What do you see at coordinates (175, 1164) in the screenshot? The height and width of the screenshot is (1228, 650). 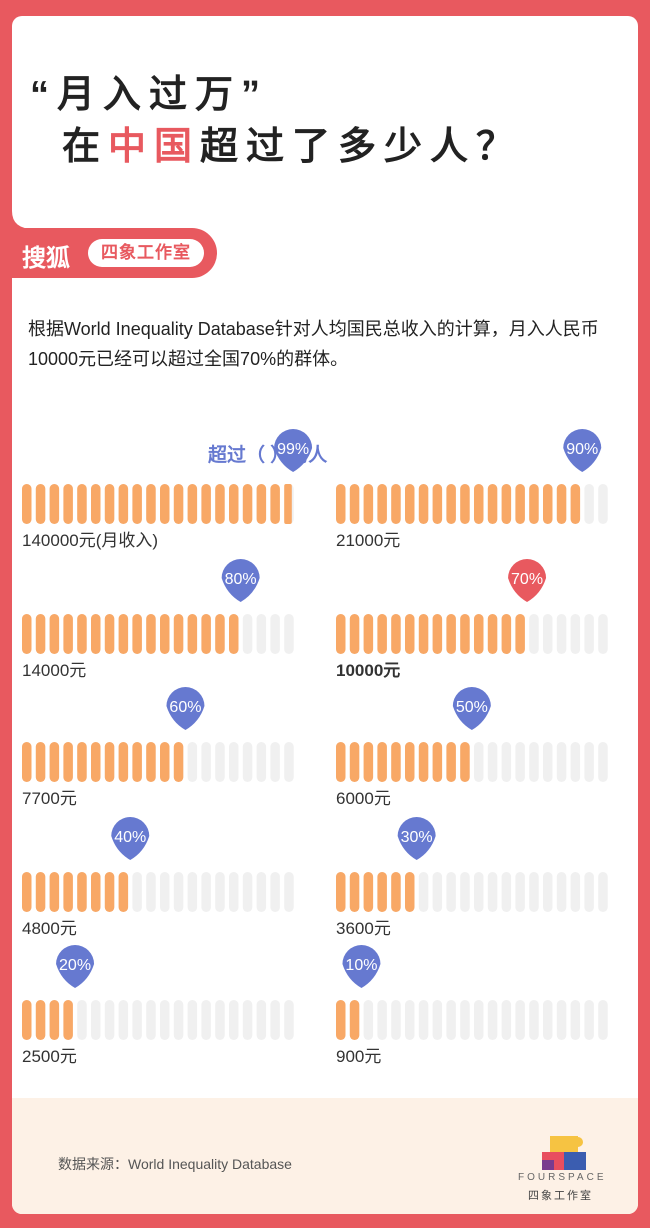 I see `data-source: 数据来源：World Inequality Database` at bounding box center [175, 1164].